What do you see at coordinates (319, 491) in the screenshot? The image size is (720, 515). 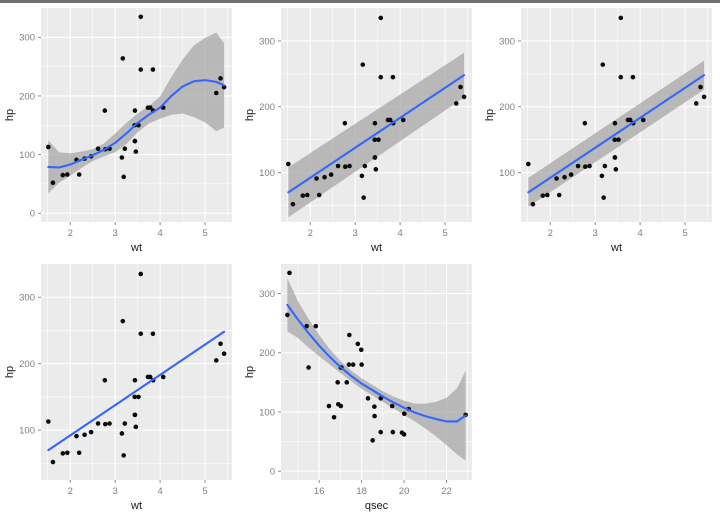 I see `x-tick-label: 16` at bounding box center [319, 491].